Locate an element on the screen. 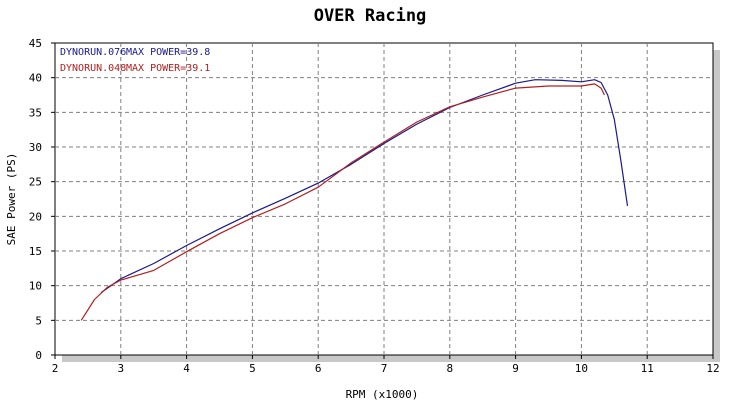 This screenshot has width=741, height=403. x-tick-label: 4 is located at coordinates (186, 368).